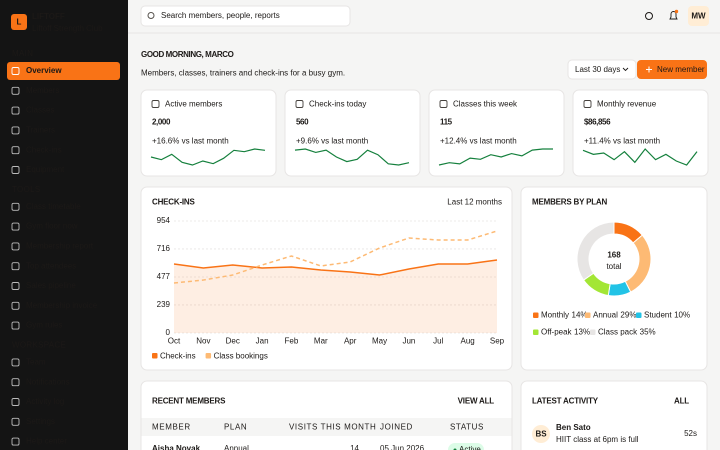  What do you see at coordinates (46, 441) in the screenshot?
I see `nav-item: Help center` at bounding box center [46, 441].